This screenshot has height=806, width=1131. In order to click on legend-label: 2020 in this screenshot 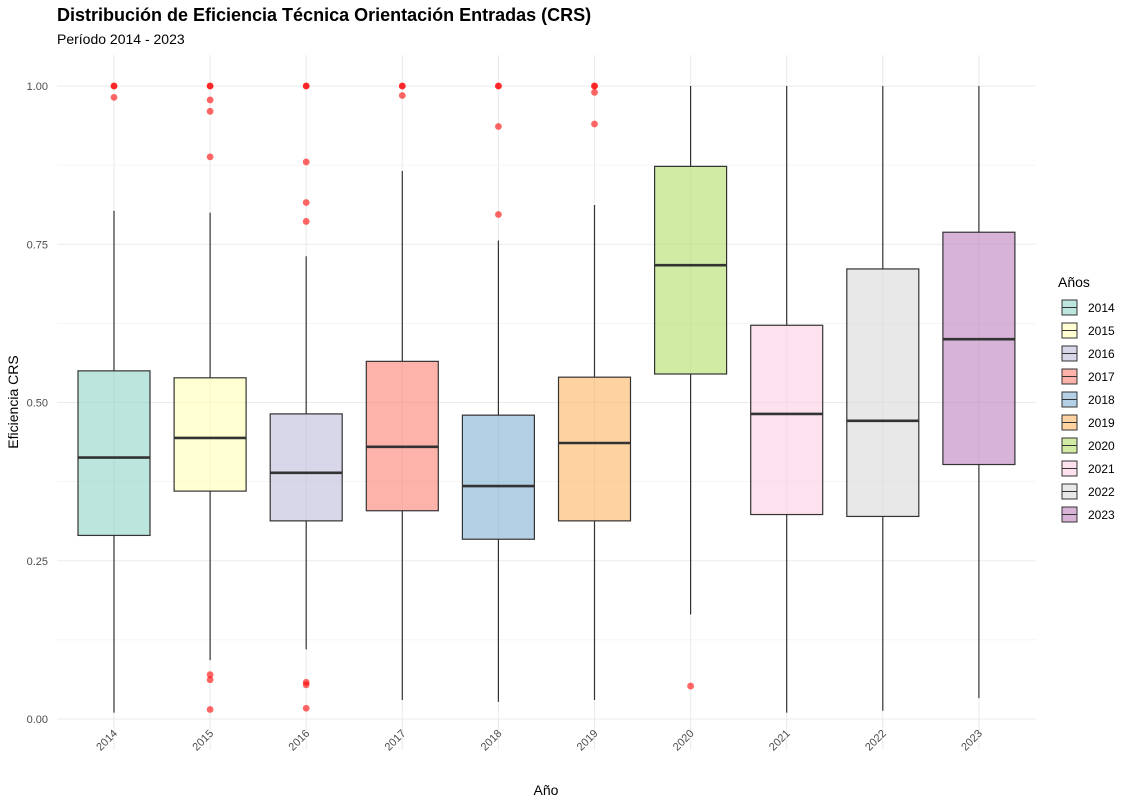, I will do `click(1101, 446)`.